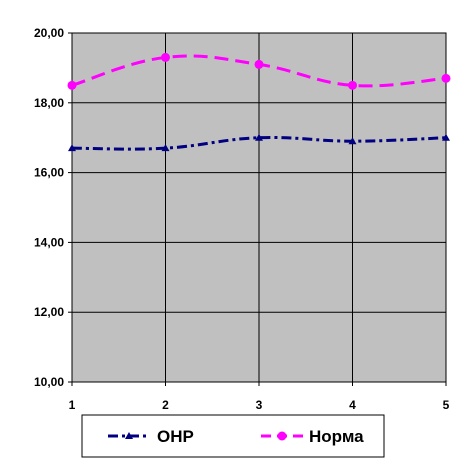 The image size is (470, 464). I want to click on x-tick-label: 4, so click(352, 405).